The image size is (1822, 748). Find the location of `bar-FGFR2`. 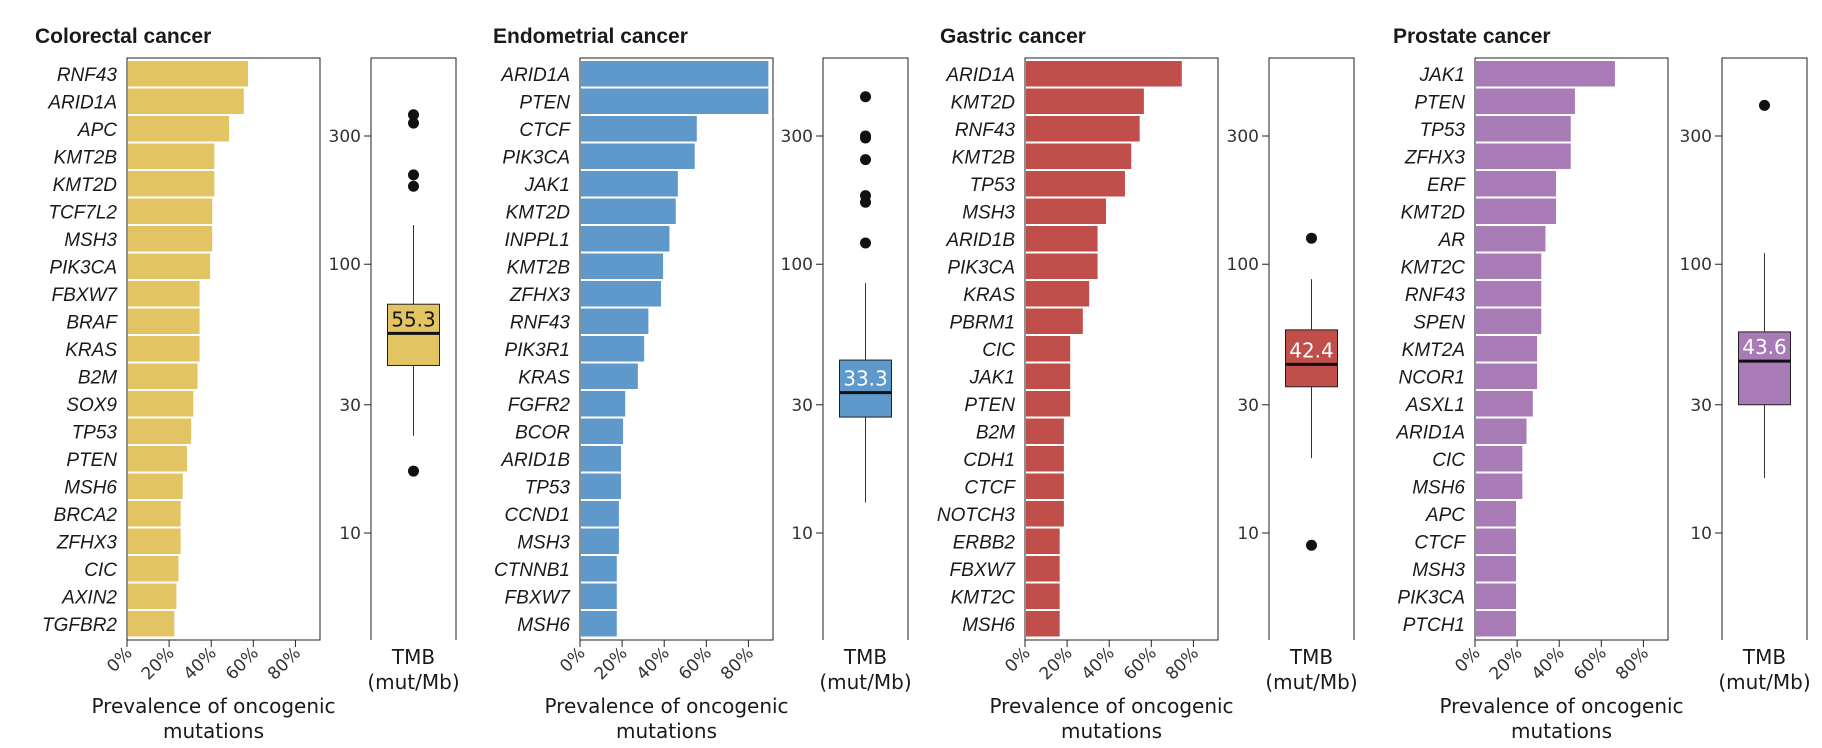

bar-FGFR2 is located at coordinates (603, 404).